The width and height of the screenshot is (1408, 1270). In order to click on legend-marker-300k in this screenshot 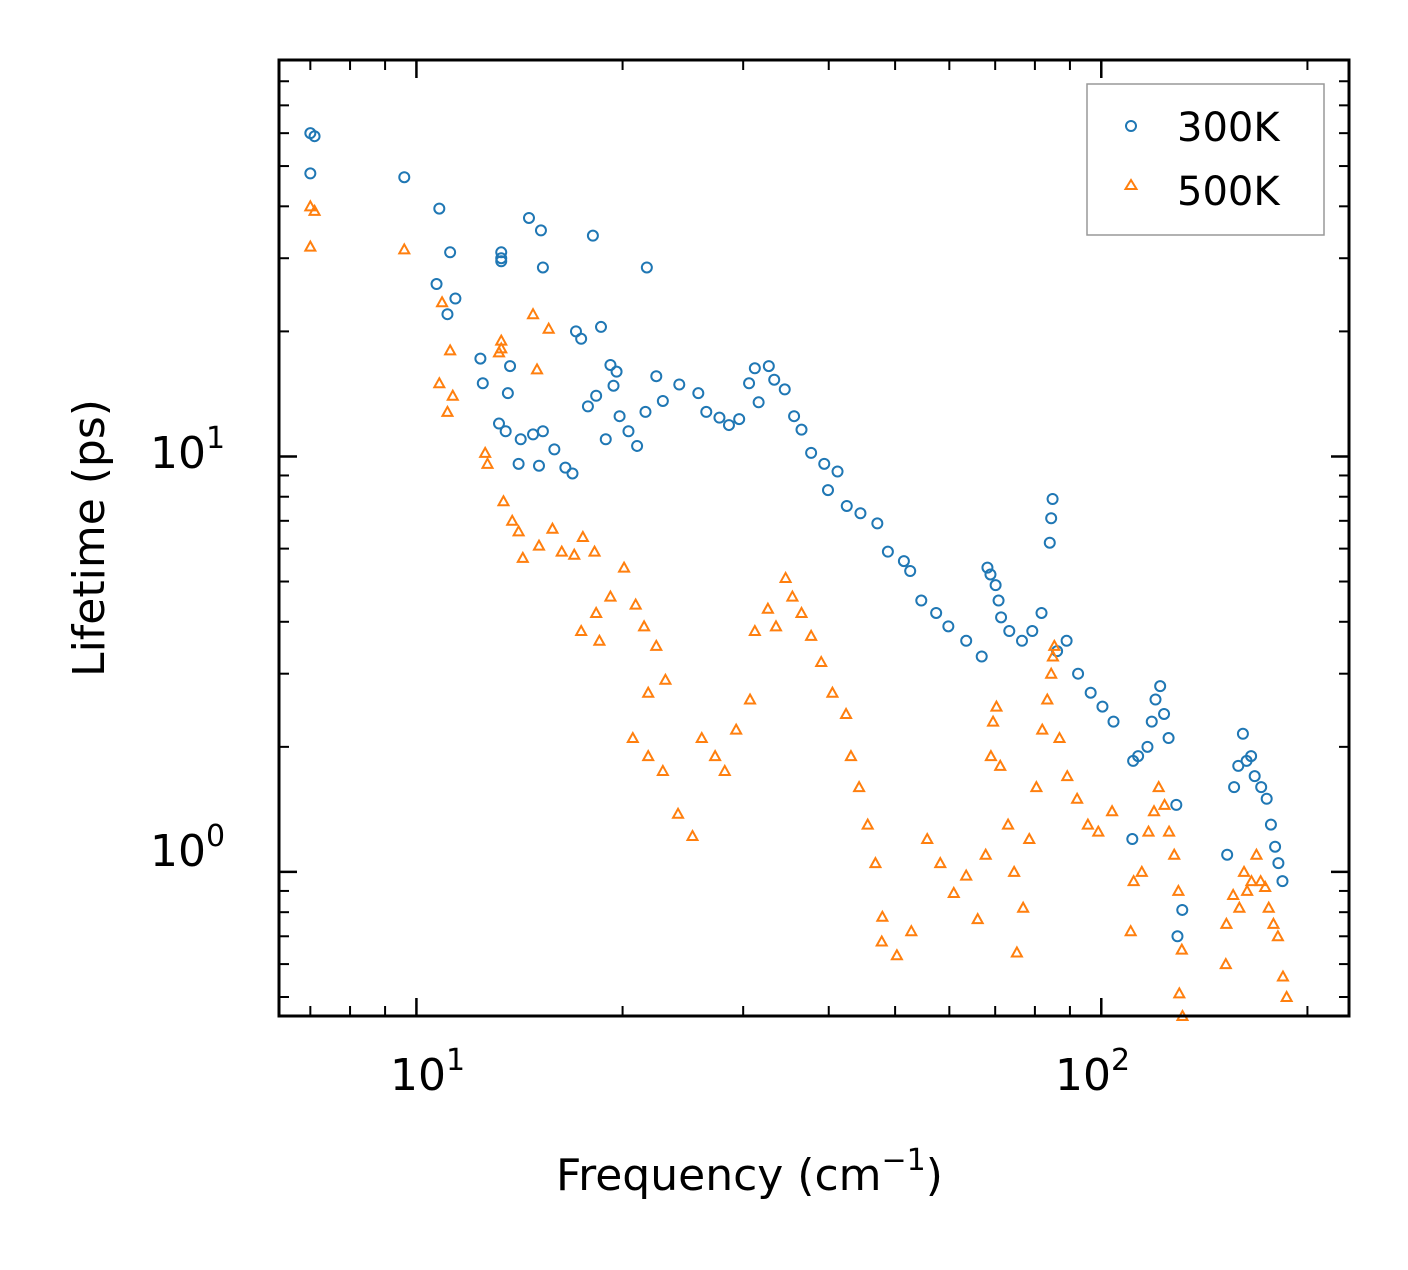, I will do `click(1131, 126)`.